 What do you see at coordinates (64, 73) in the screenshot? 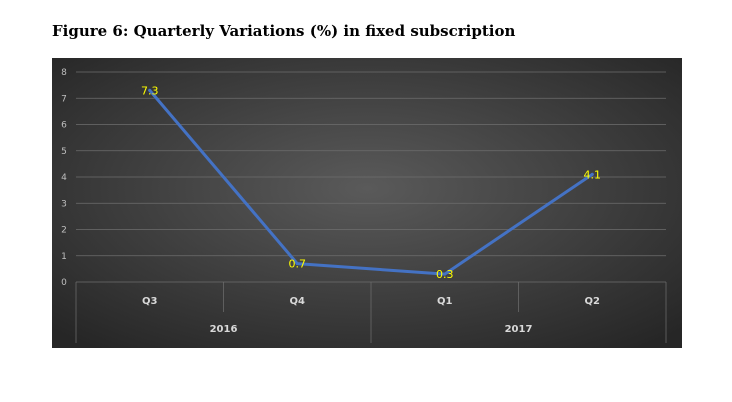
I see `y-tick-label: 8` at bounding box center [64, 73].